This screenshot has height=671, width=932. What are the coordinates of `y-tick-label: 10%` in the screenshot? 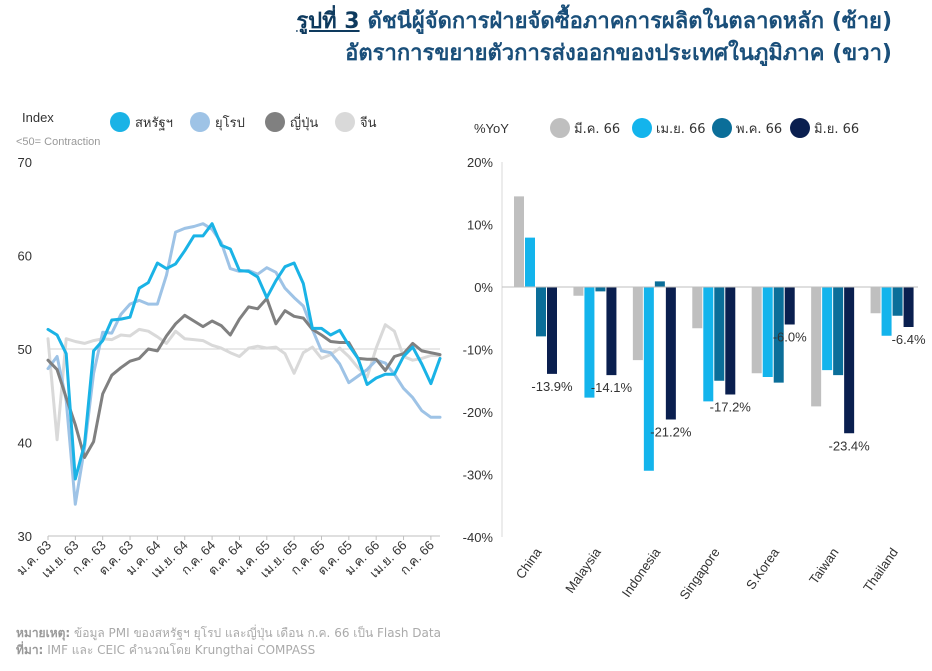 It's located at (480, 225).